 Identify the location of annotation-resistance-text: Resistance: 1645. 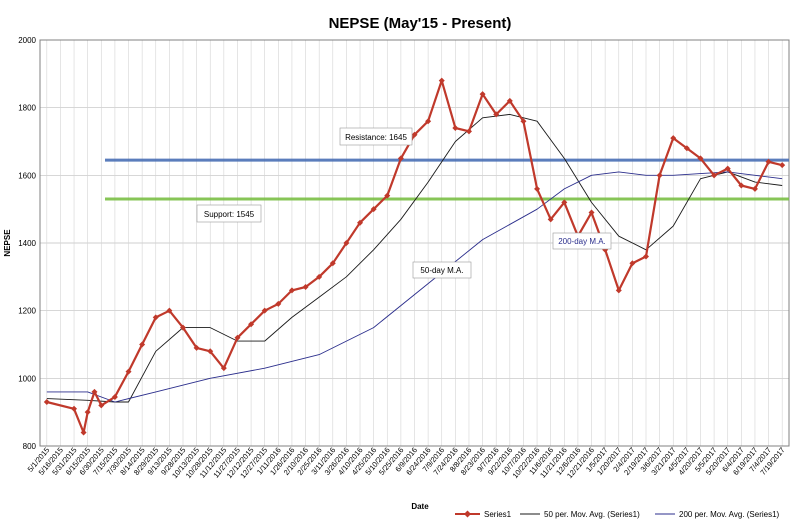
(376, 137).